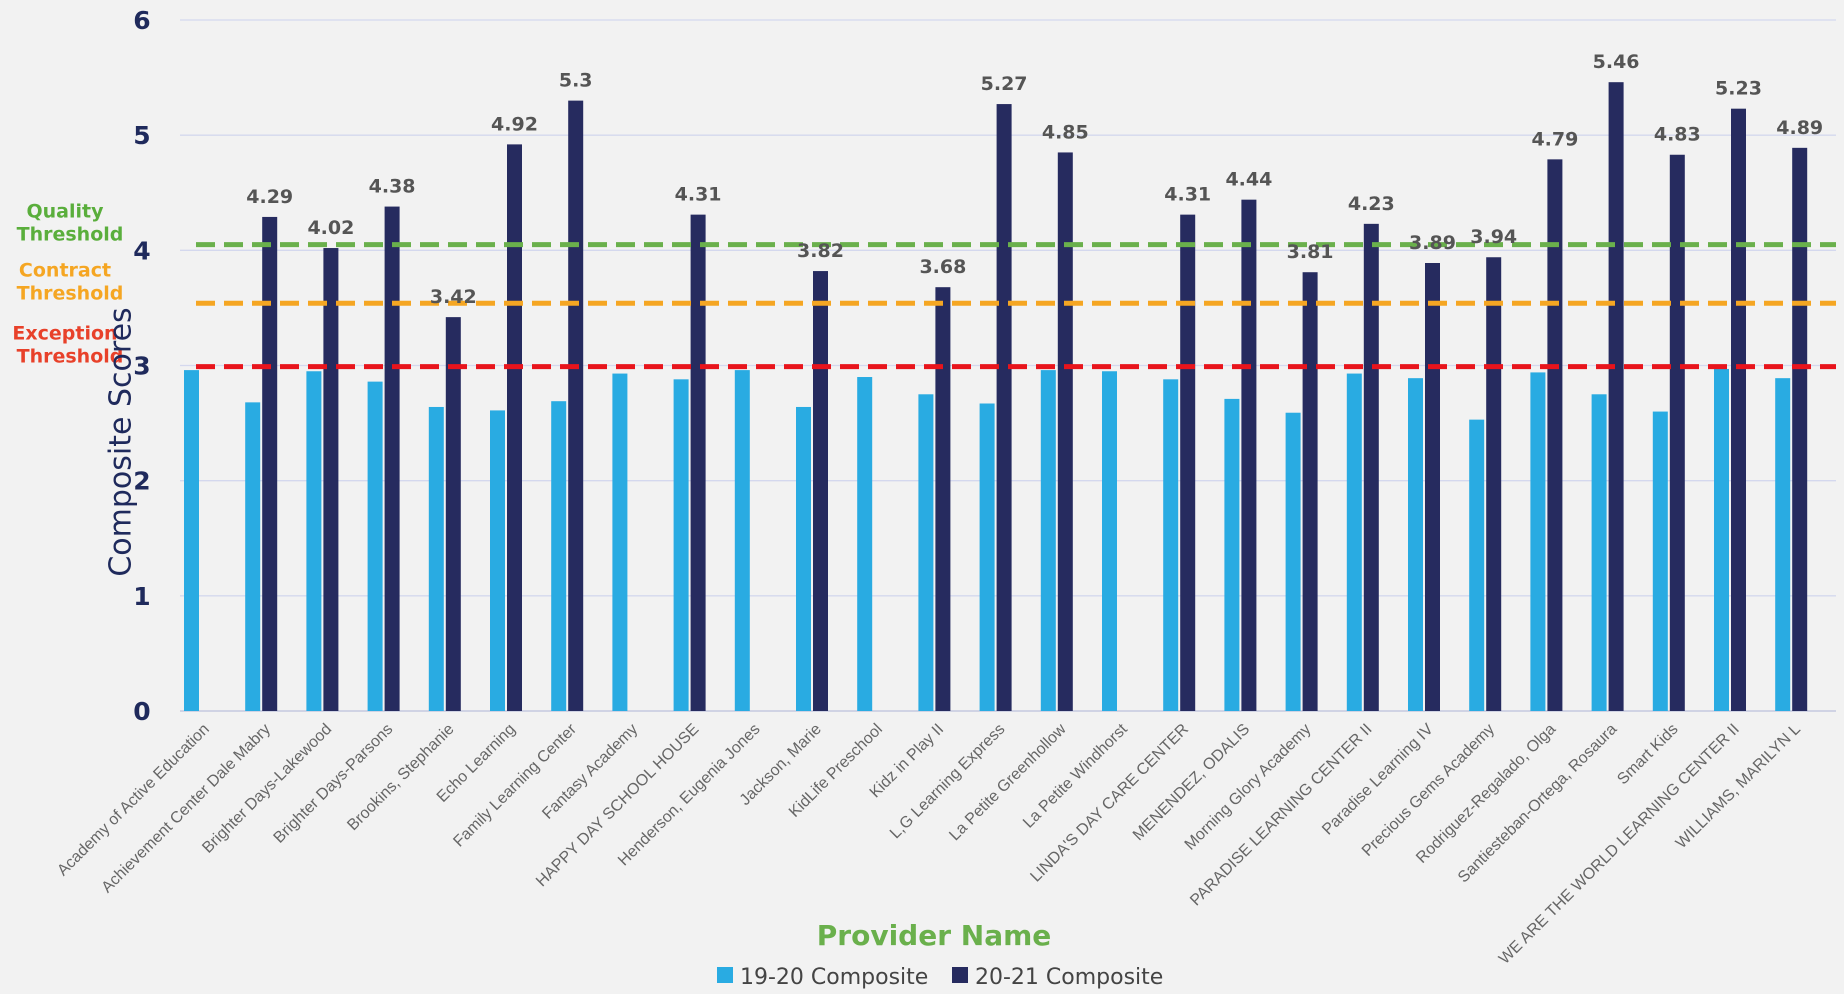  Describe the element at coordinates (947, 781) in the screenshot. I see `x-tick-label: L,G Learning Express` at that location.